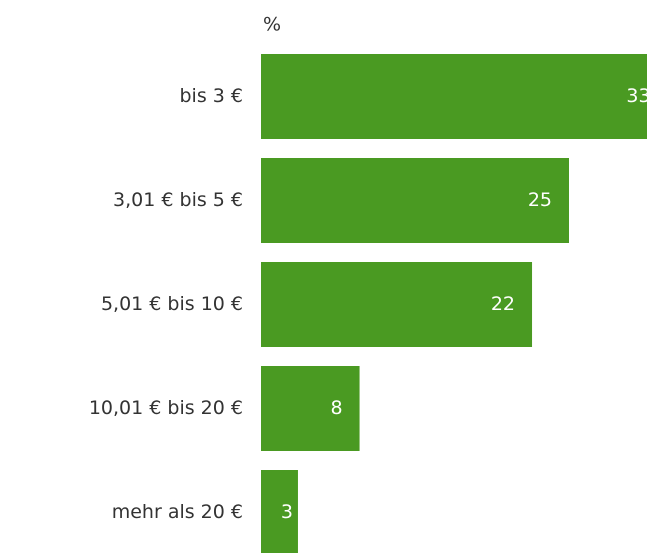 The height and width of the screenshot is (553, 647). I want to click on category-label: 3,01 € bis 5 €, so click(178, 200).